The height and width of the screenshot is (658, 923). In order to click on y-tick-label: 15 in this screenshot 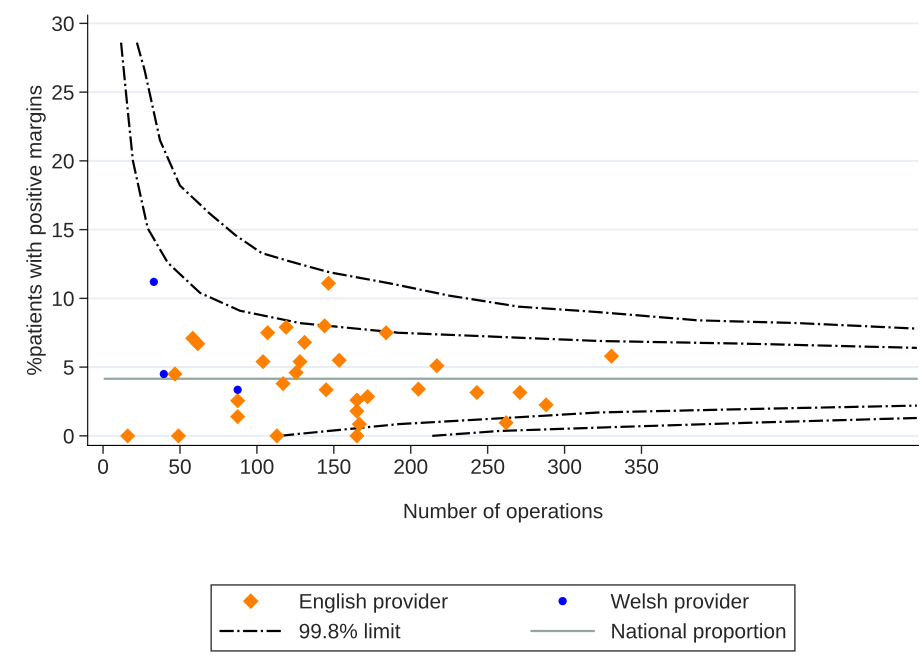, I will do `click(63, 230)`.